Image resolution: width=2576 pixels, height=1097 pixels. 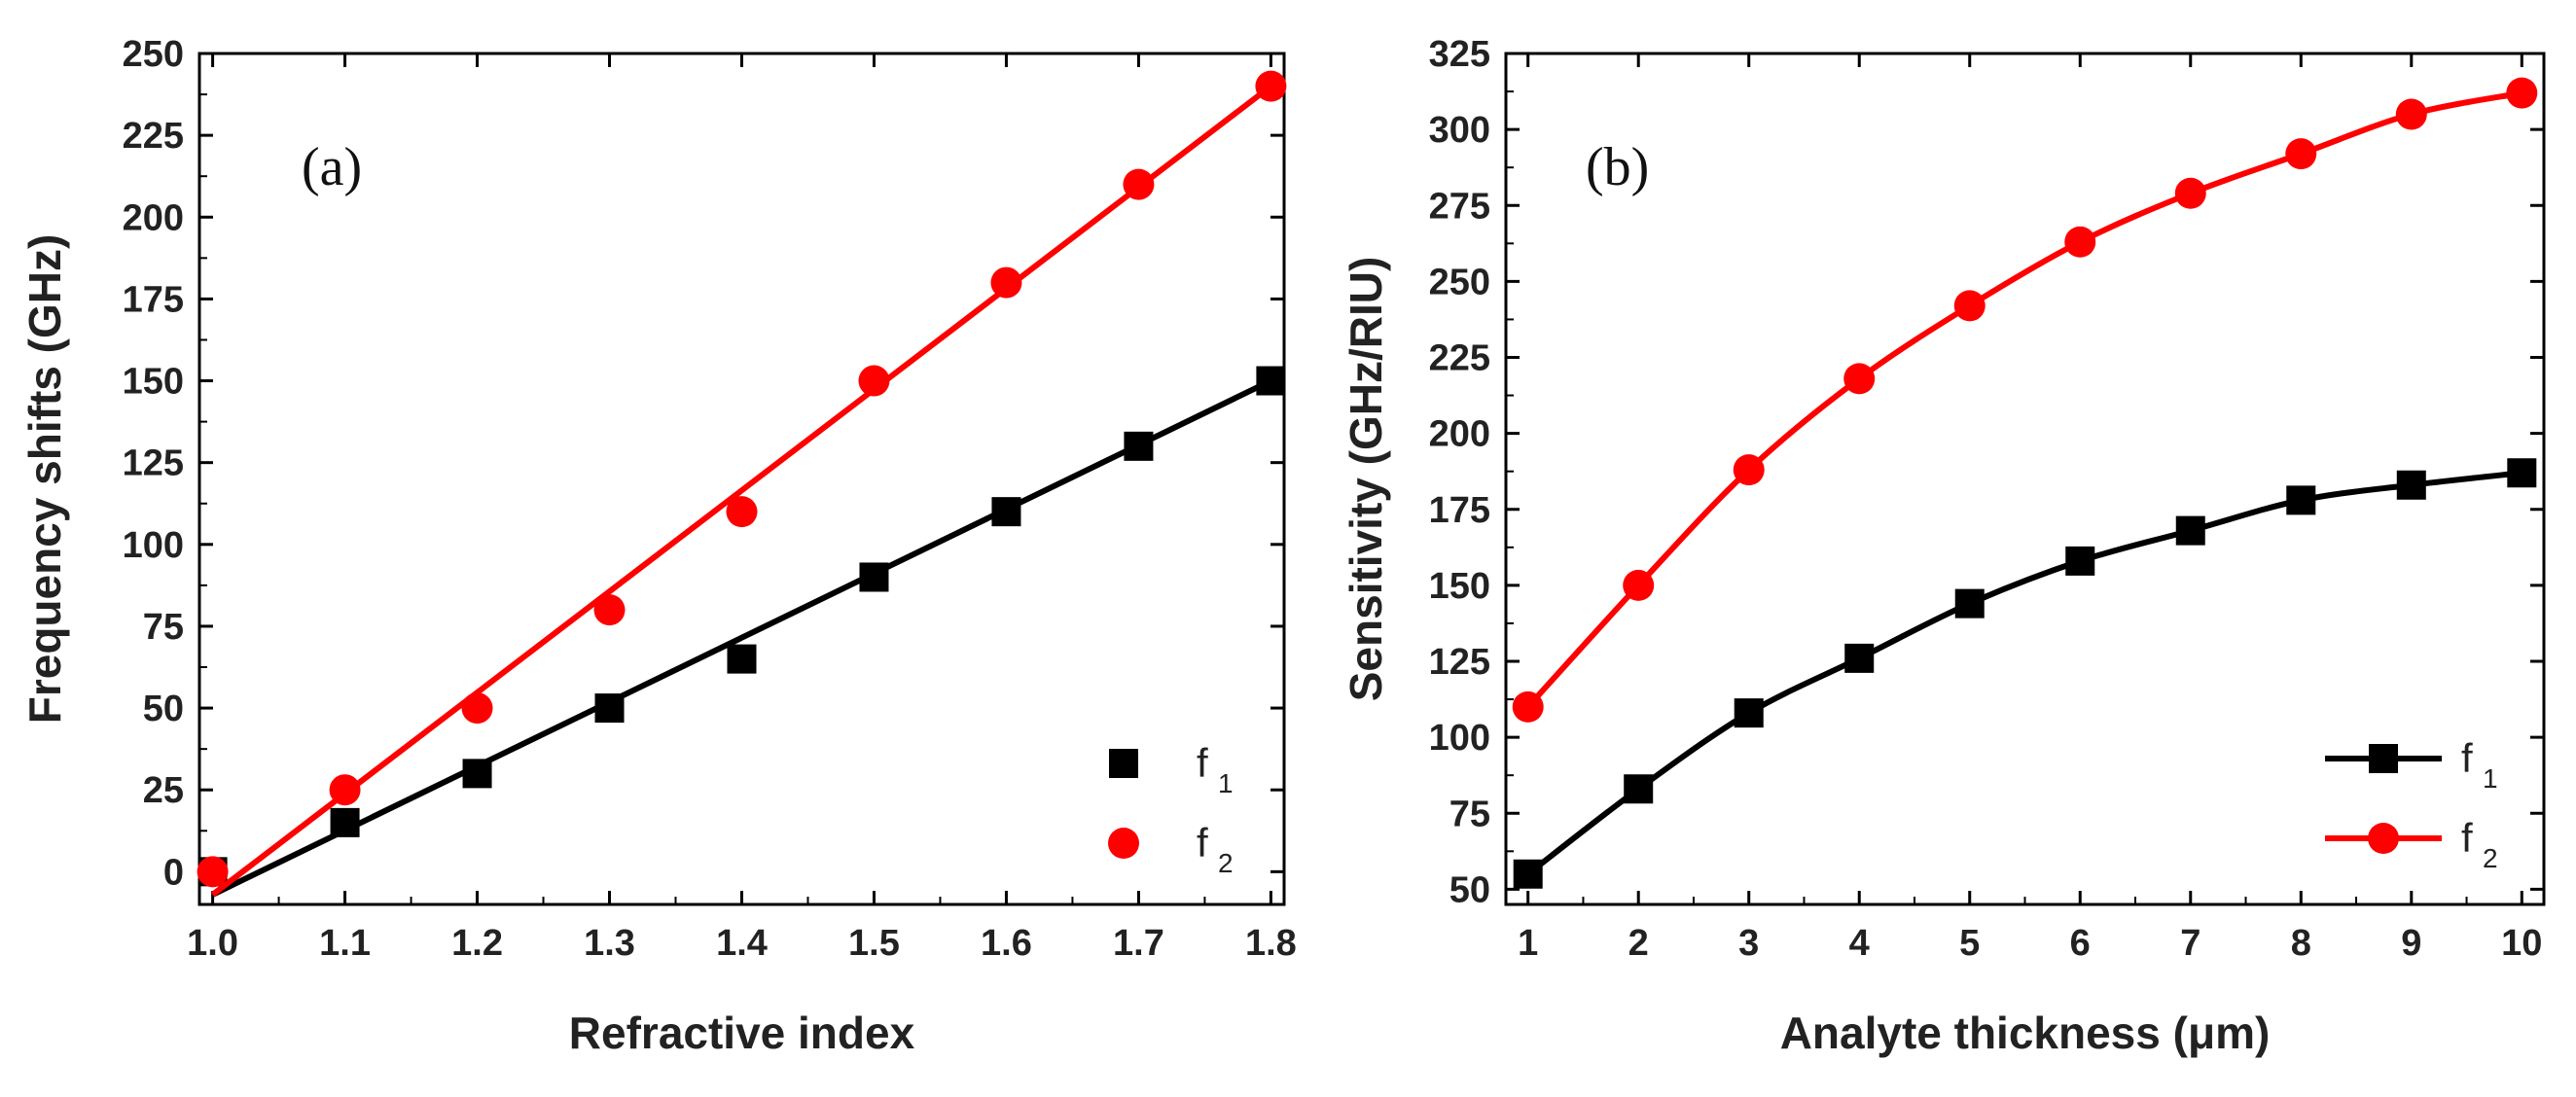 I want to click on series-line-f1, so click(x=2024, y=673).